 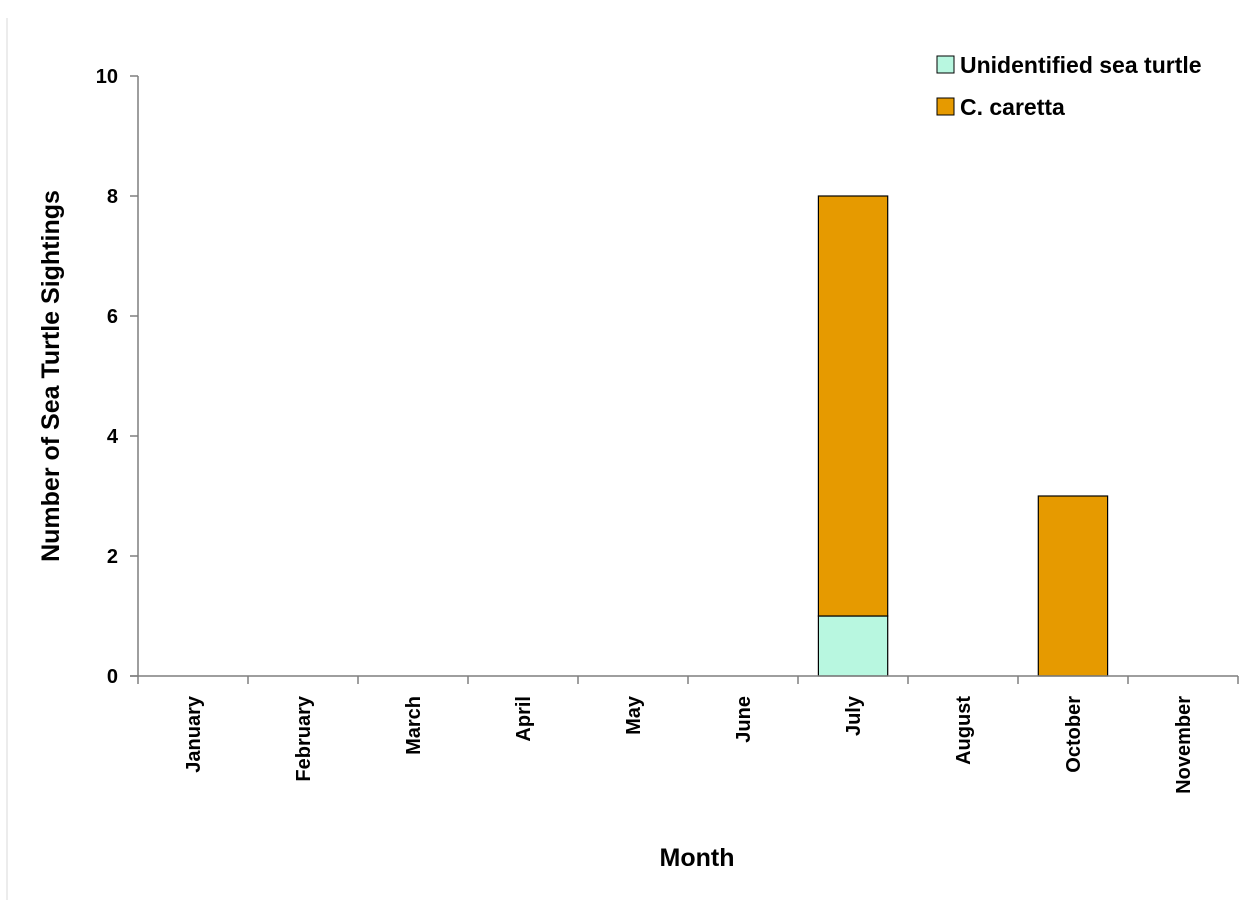 I want to click on y-tick-label-2: 2, so click(x=112, y=557).